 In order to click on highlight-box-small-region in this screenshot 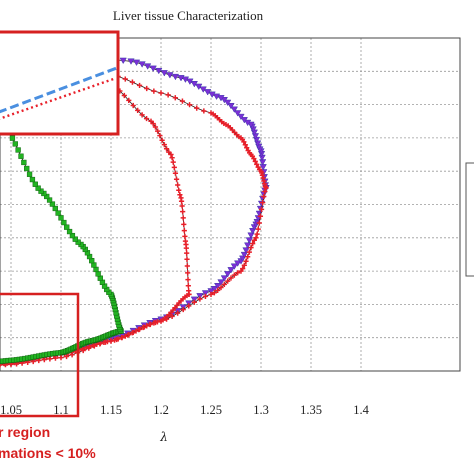, I will do `click(40, 355)`.